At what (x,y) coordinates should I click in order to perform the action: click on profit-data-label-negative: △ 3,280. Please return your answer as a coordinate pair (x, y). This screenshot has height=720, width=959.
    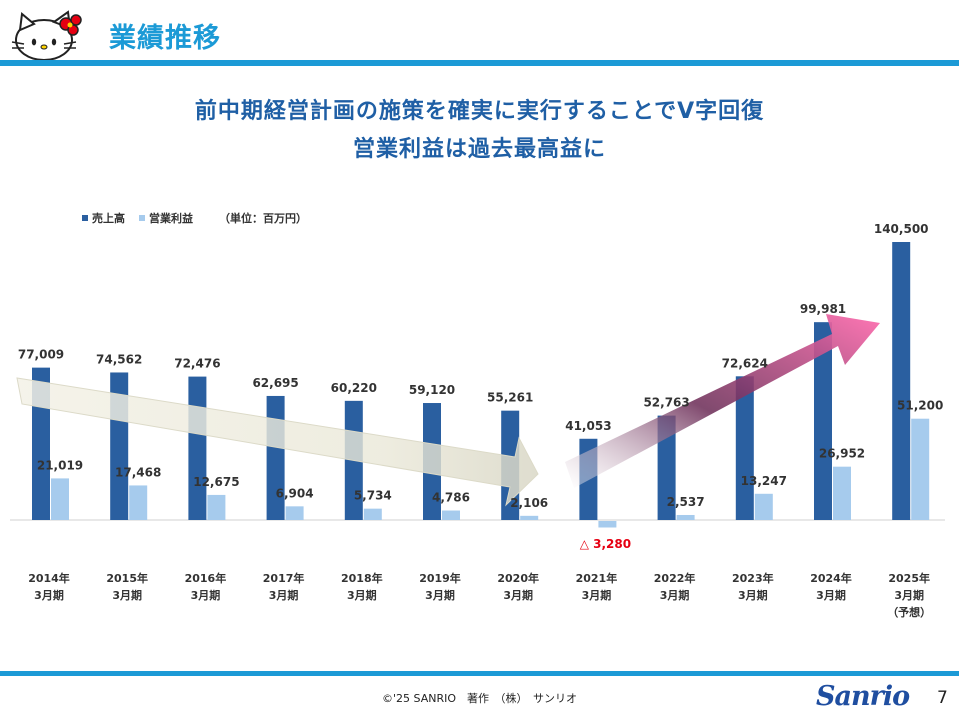
    Looking at the image, I should click on (605, 544).